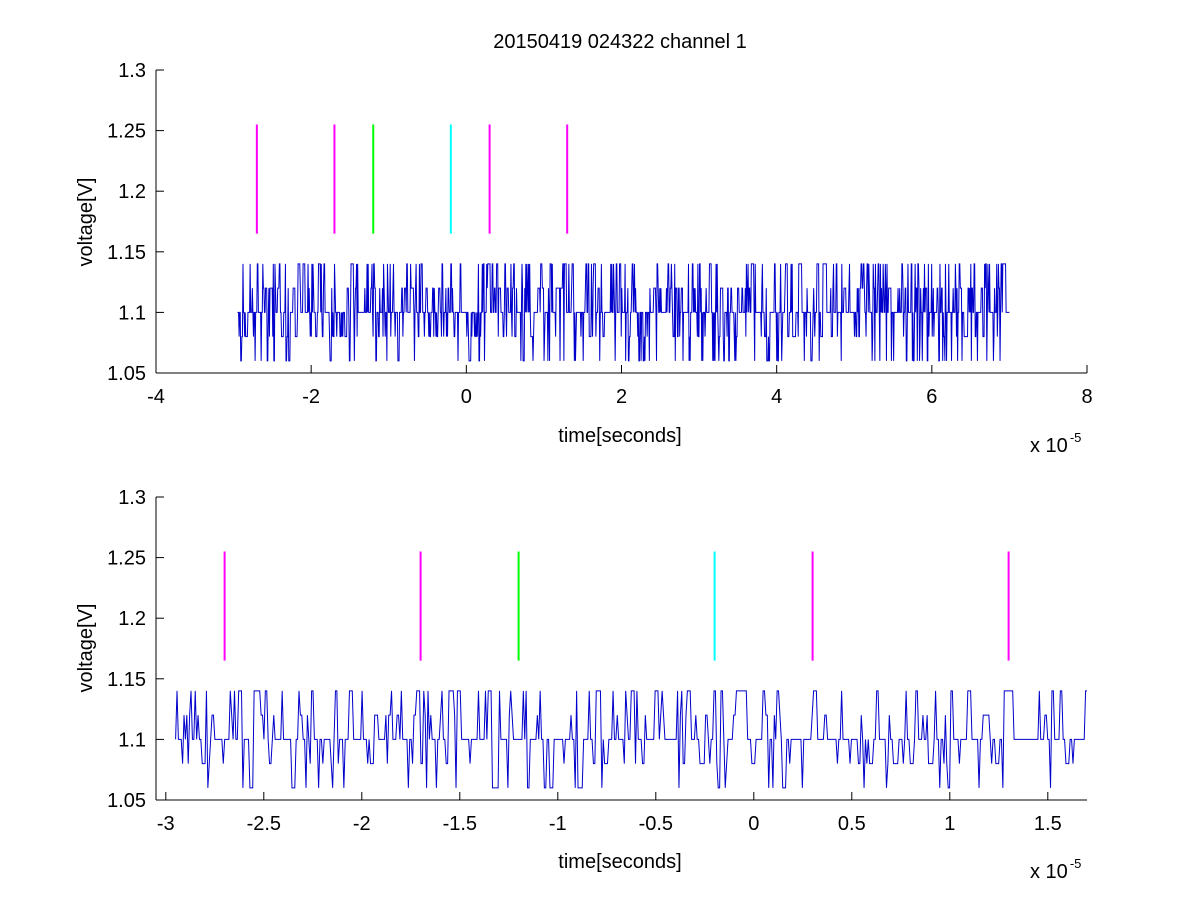  What do you see at coordinates (1086, 397) in the screenshot?
I see `x-tick-label: 8` at bounding box center [1086, 397].